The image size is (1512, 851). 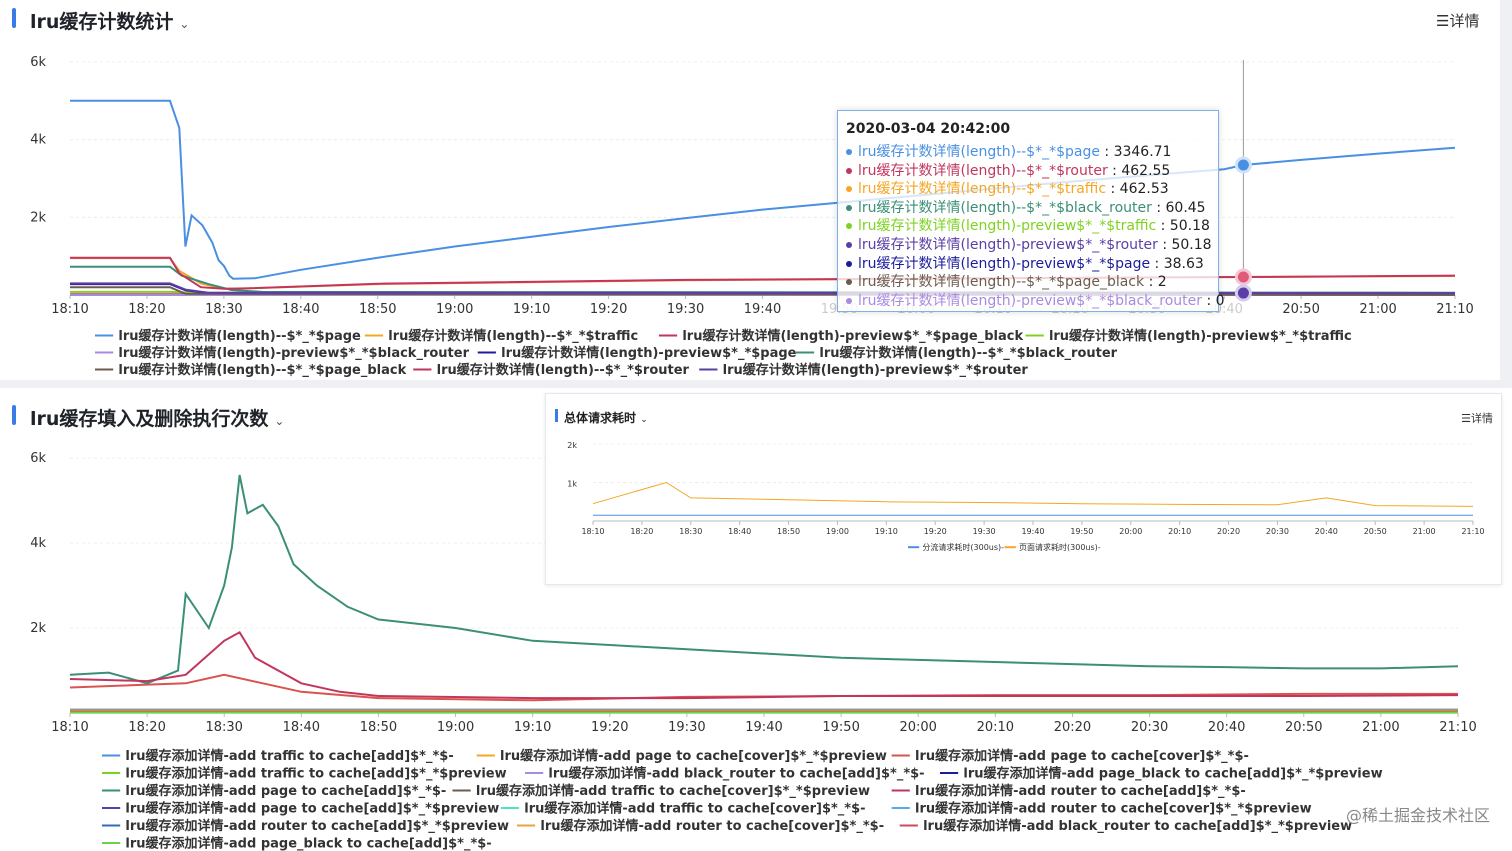 I want to click on legend-entry: lru缓存计数详情(length)-preview$*_*$router, so click(x=876, y=370).